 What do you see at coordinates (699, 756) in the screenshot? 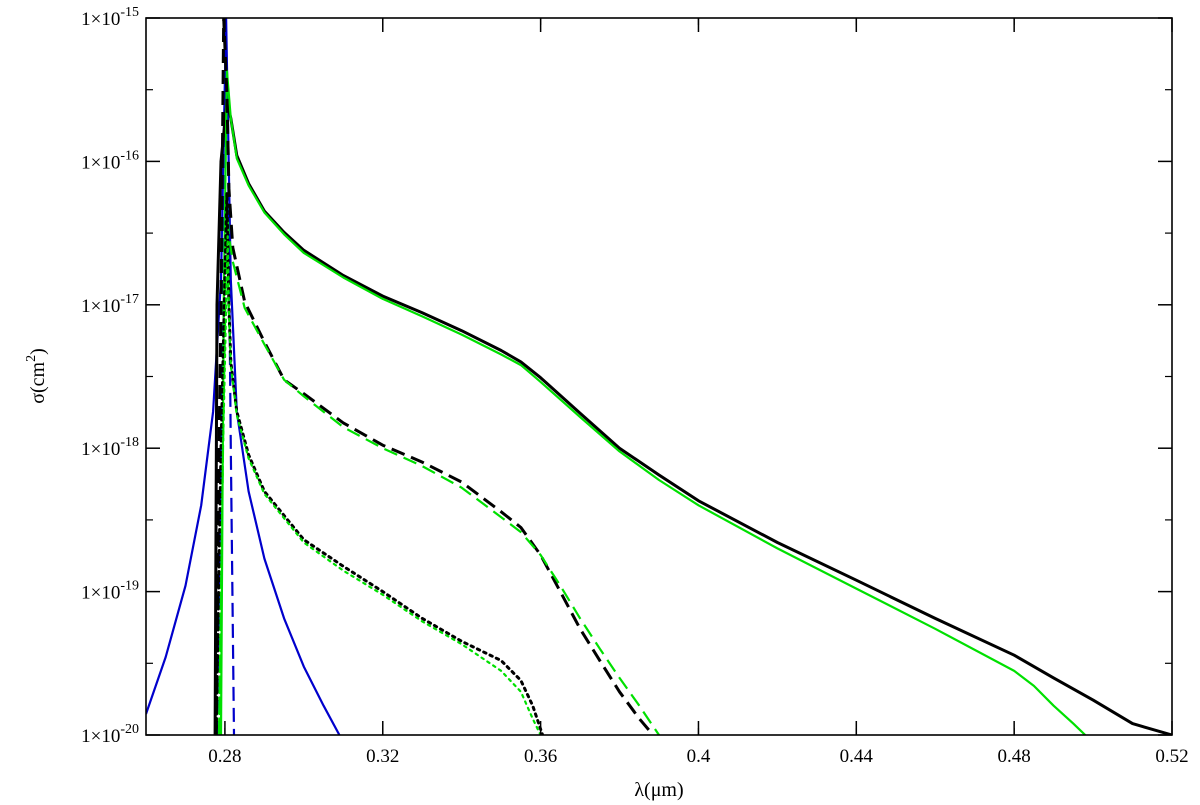
I see `x-tick-label: 0.4` at bounding box center [699, 756].